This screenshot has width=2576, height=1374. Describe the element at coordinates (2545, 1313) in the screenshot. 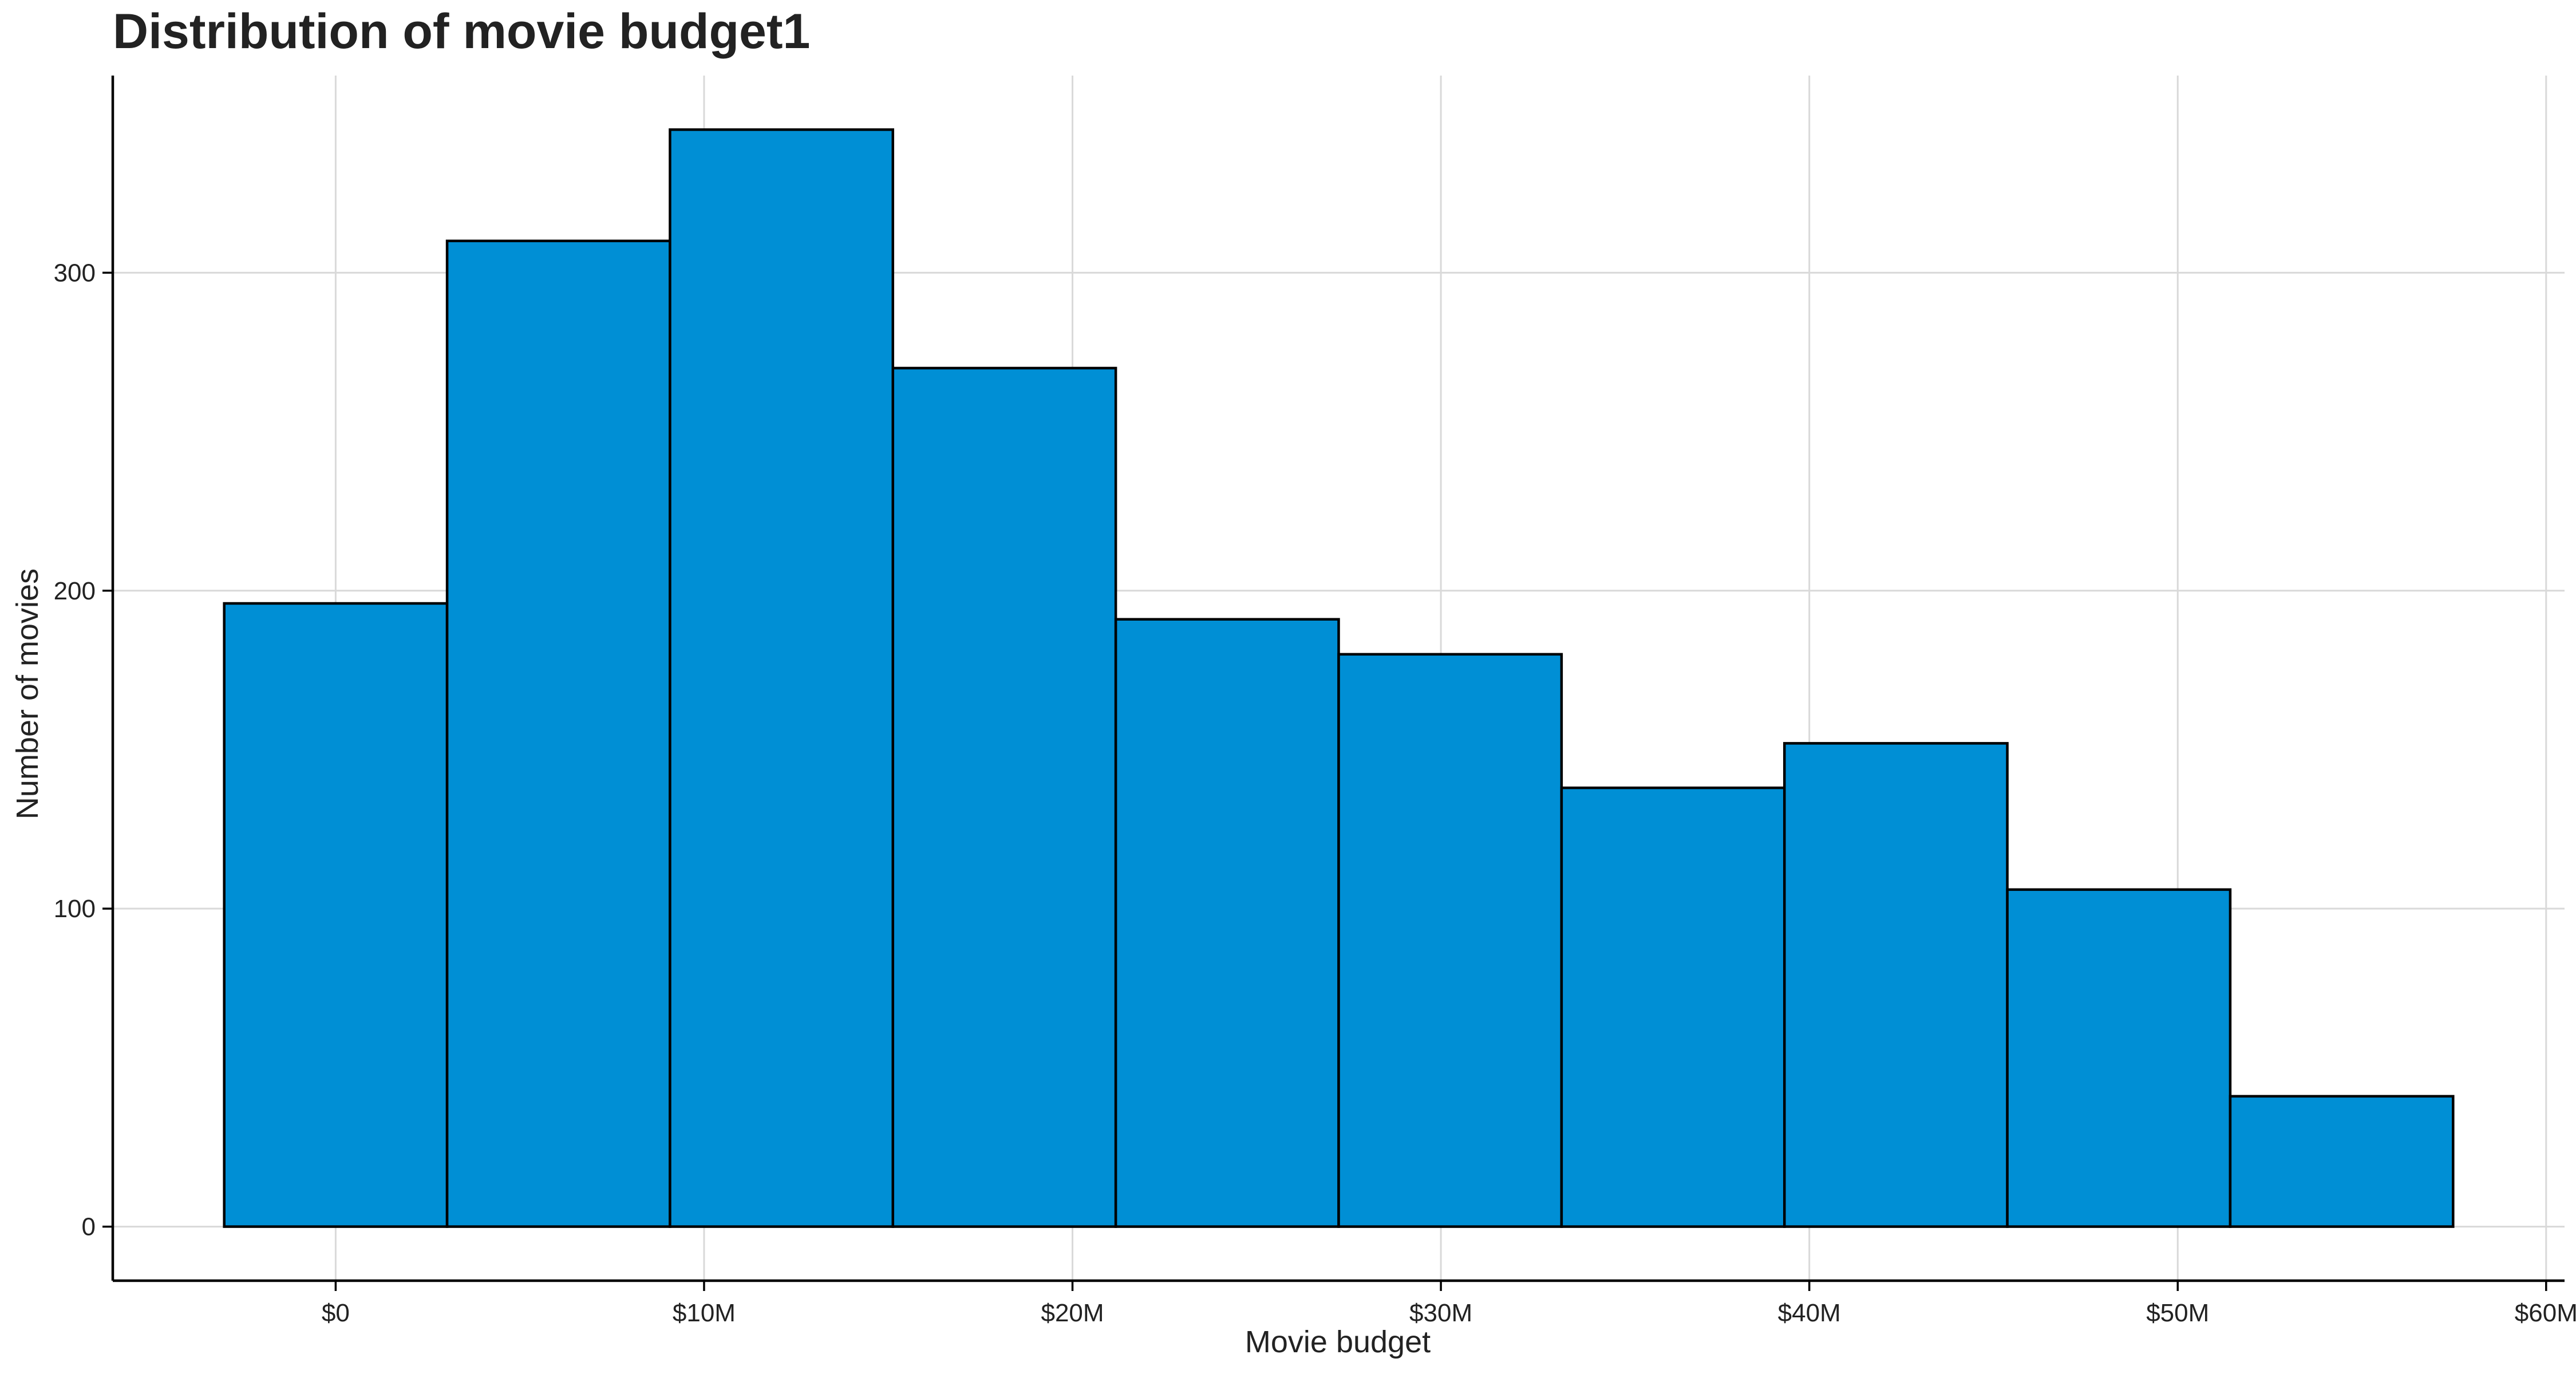

I see `x-tick-label: $60M` at that location.